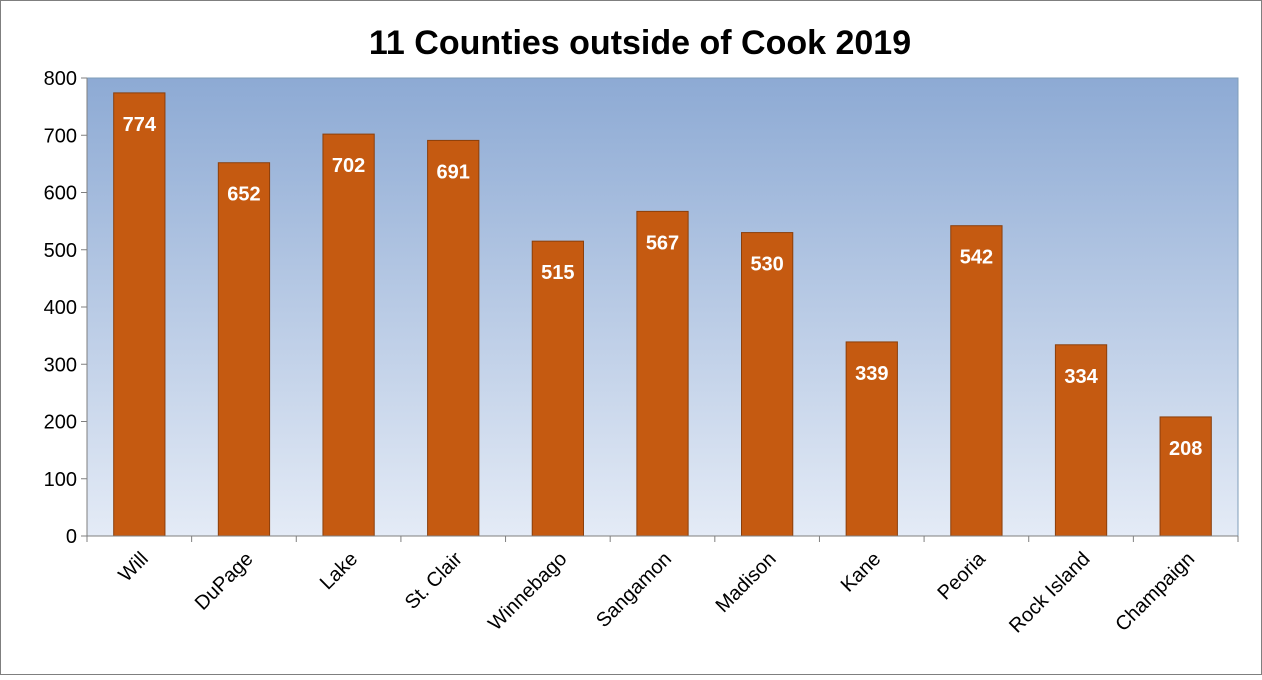 The width and height of the screenshot is (1262, 680). I want to click on y-tick-label: 0, so click(71, 537).